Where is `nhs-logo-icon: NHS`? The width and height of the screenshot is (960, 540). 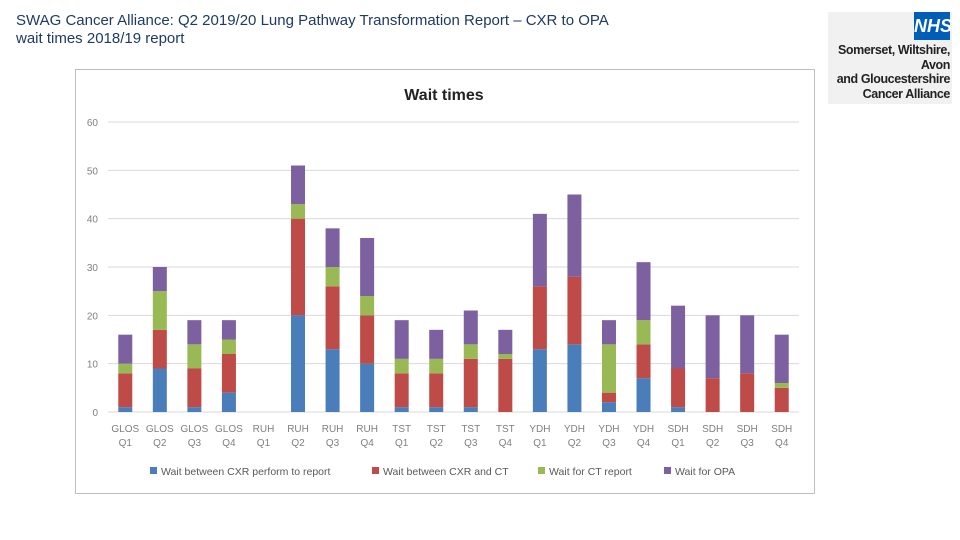
nhs-logo-icon: NHS is located at coordinates (933, 26).